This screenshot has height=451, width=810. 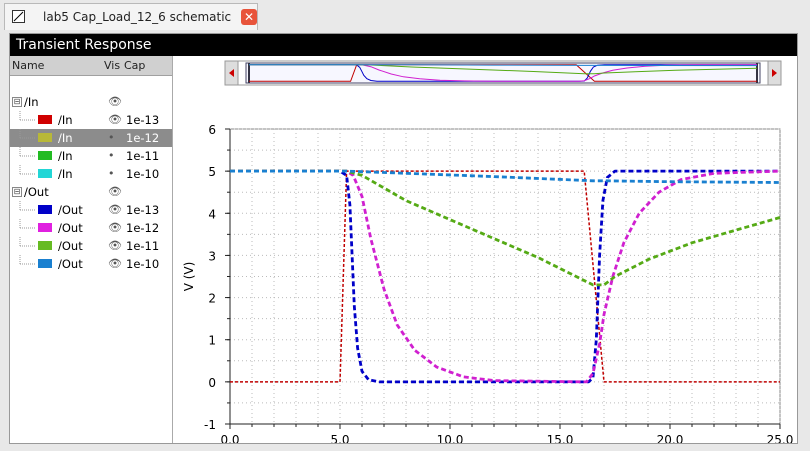 I want to click on group-label: /Out, so click(x=36, y=192).